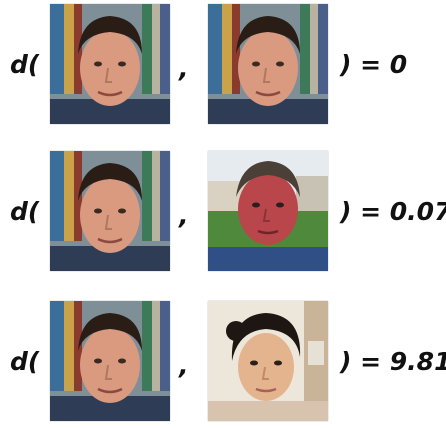  I want to click on distance-result-label: ) = 9.81, so click(393, 362).